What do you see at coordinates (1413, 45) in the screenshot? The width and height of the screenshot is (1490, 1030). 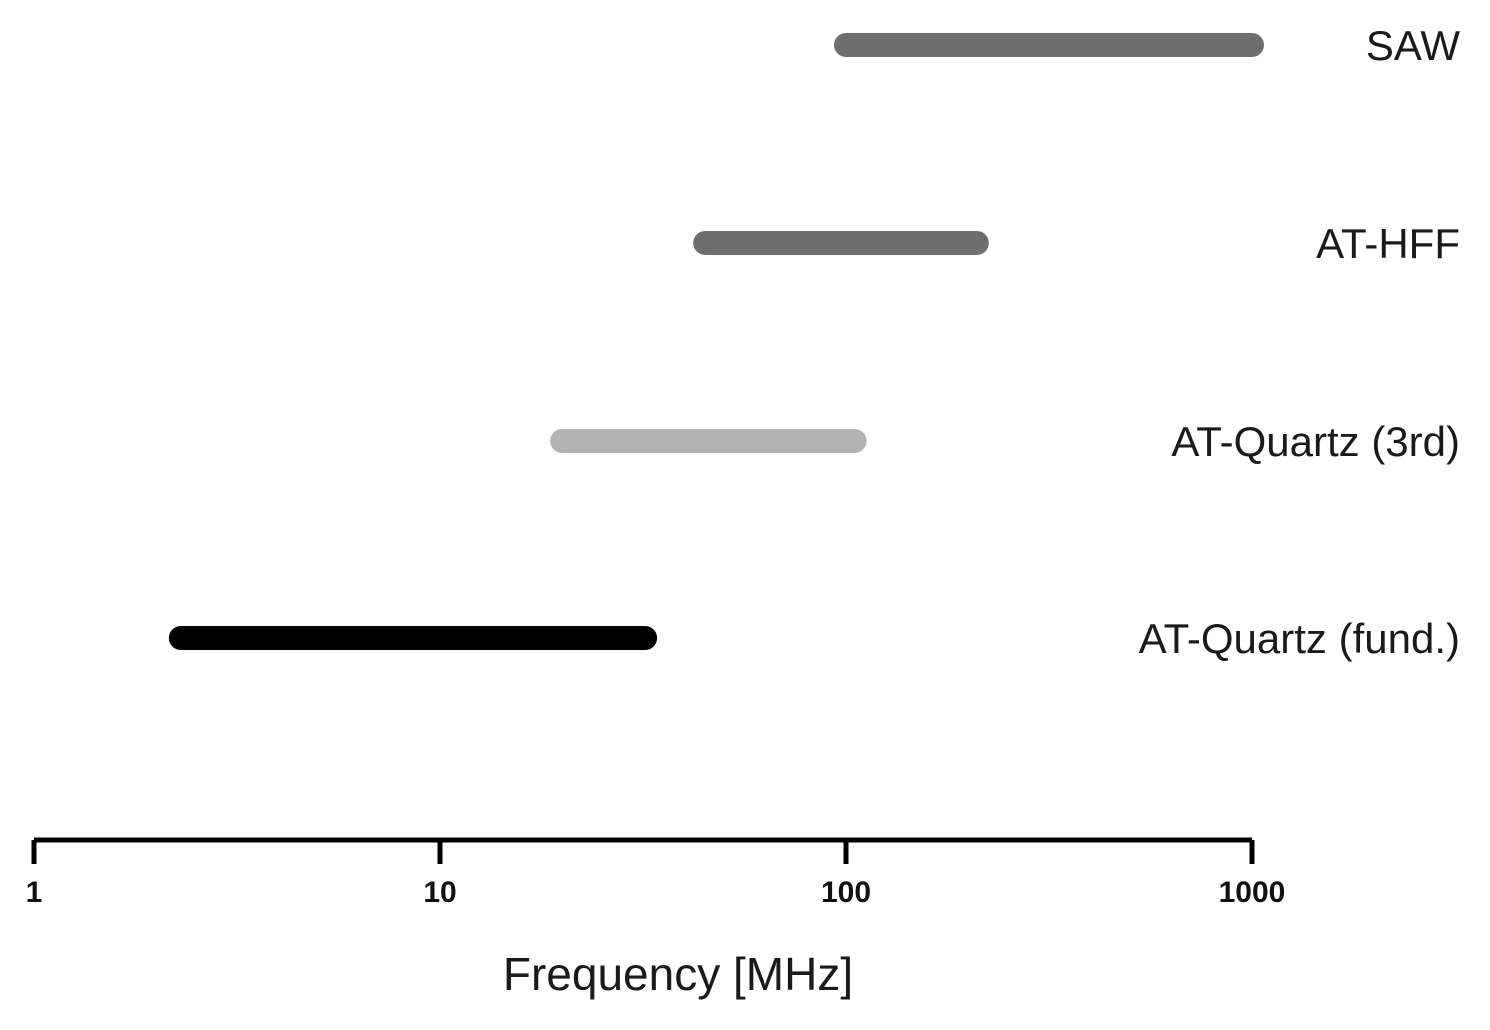 I see `range-label: SAW` at bounding box center [1413, 45].